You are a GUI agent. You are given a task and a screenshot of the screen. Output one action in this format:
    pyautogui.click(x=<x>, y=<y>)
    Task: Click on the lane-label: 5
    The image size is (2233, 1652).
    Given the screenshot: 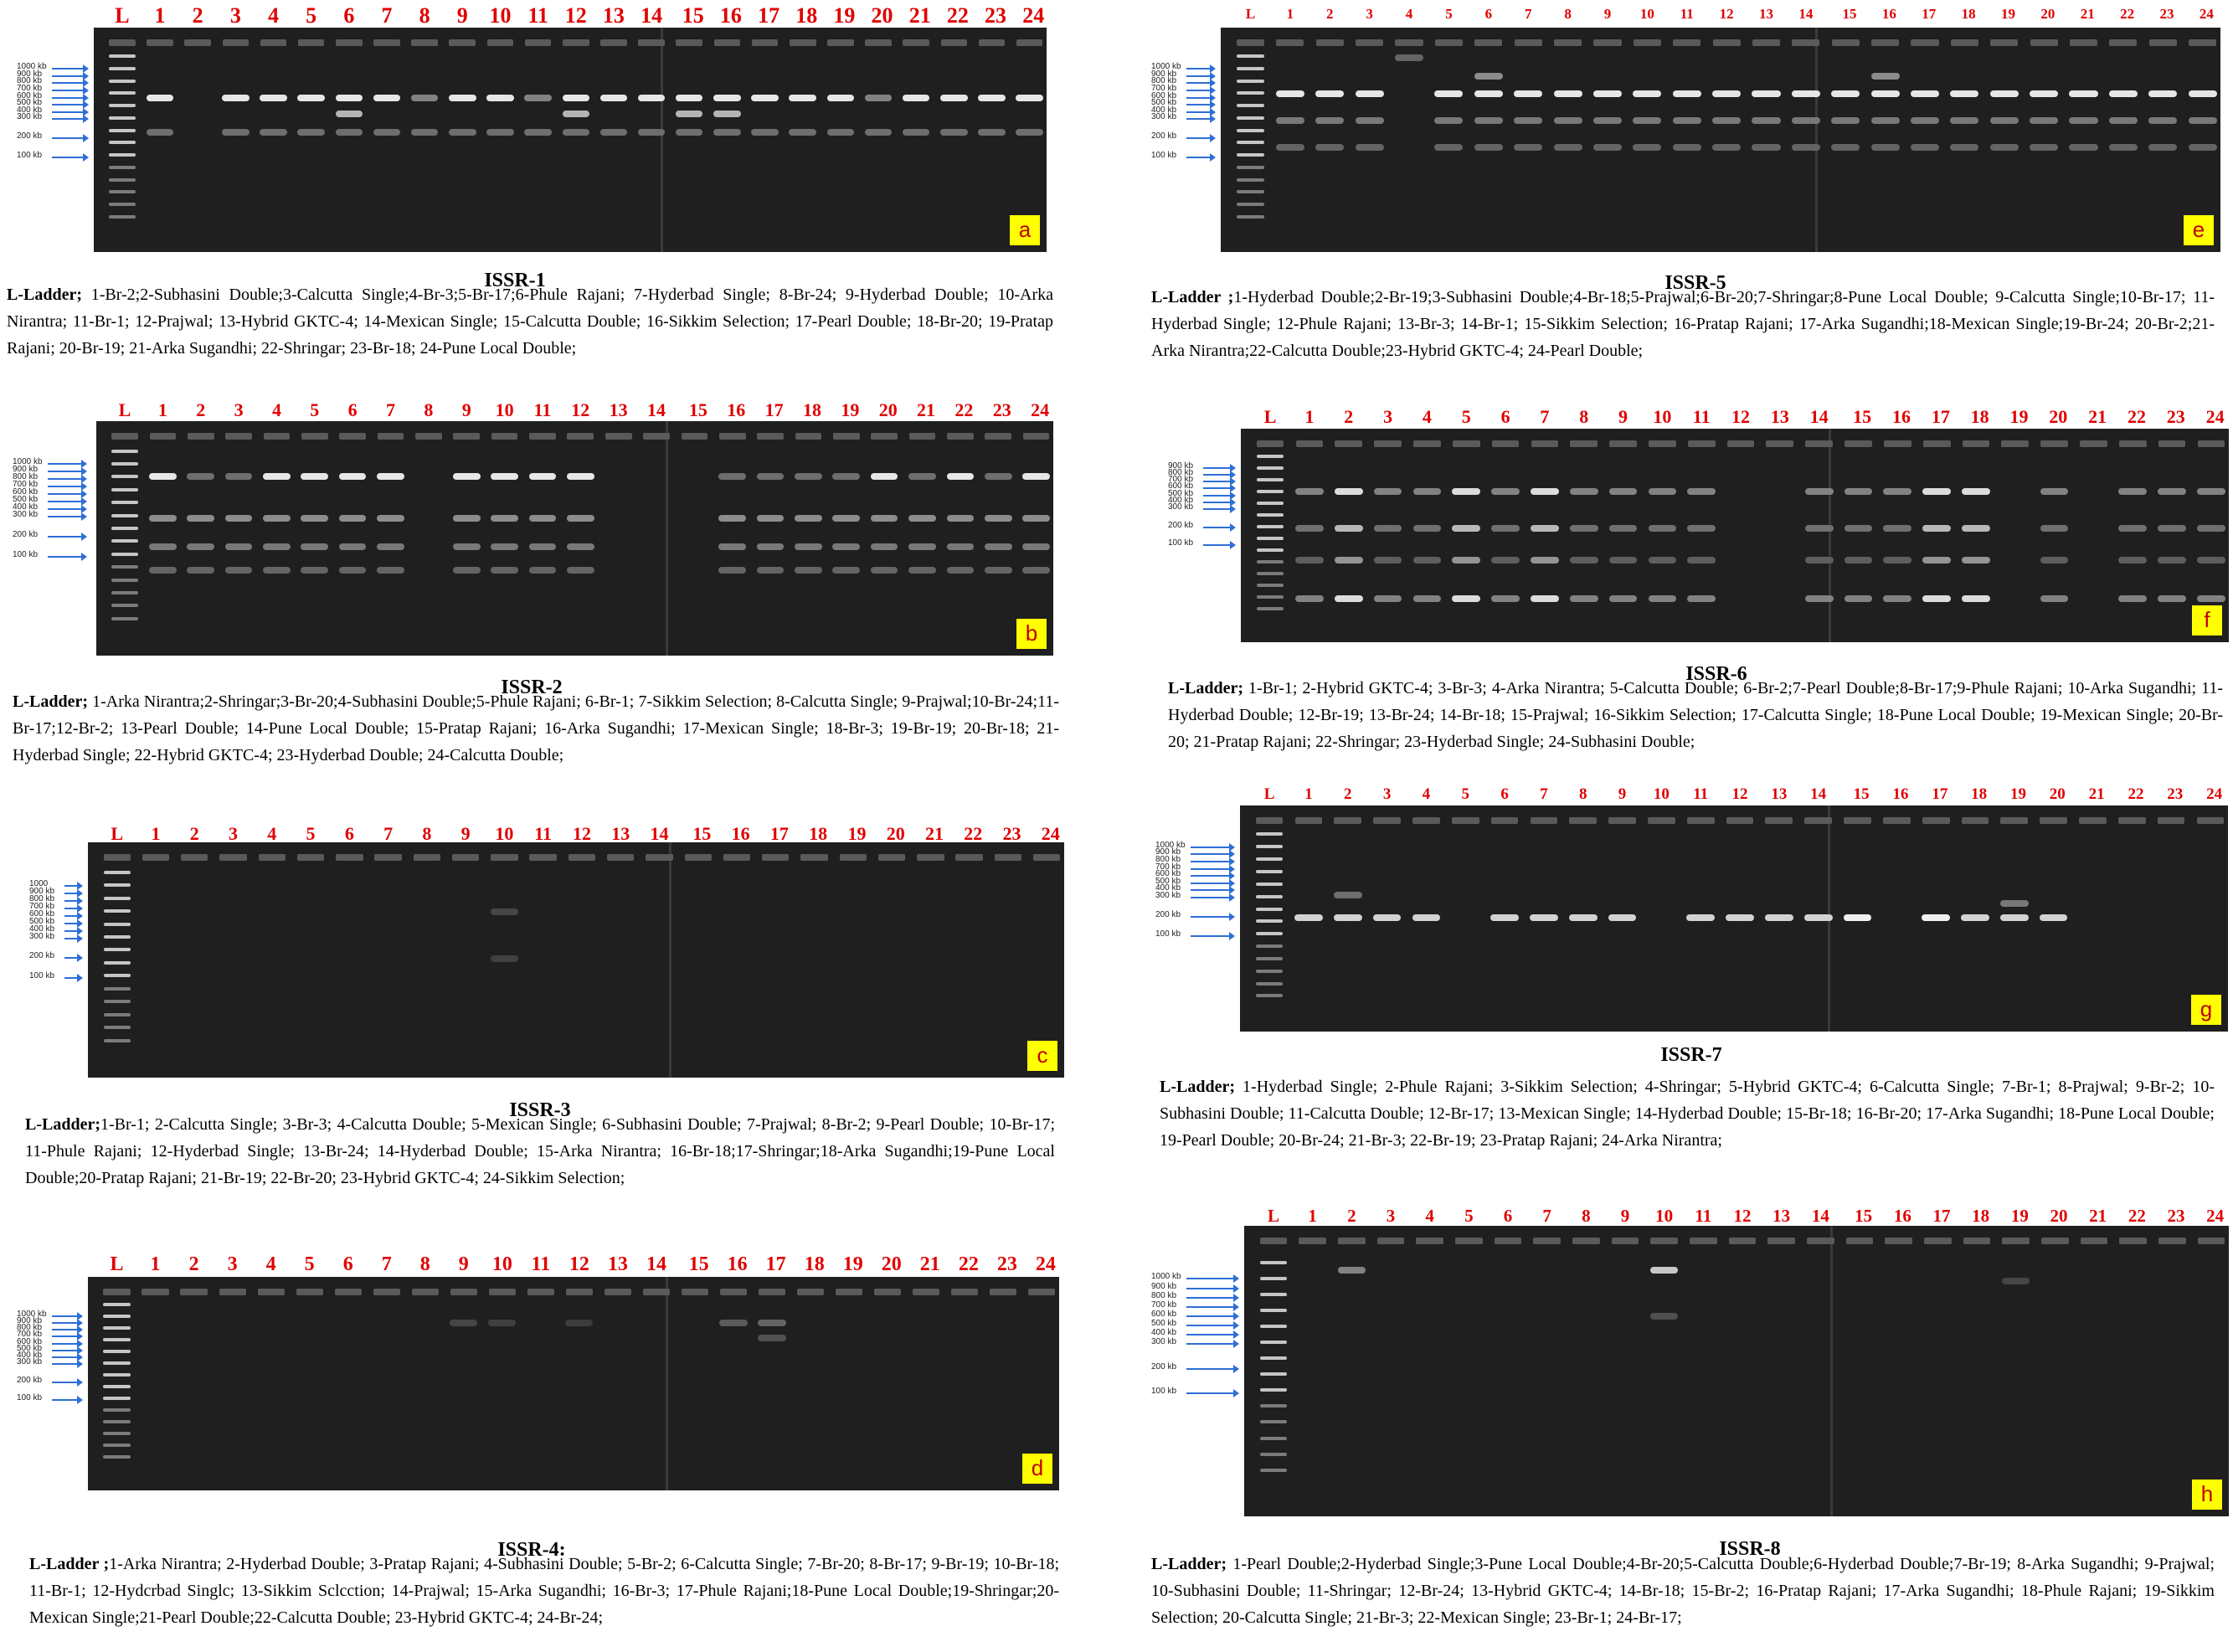 What is the action you would take?
    pyautogui.click(x=1469, y=1216)
    